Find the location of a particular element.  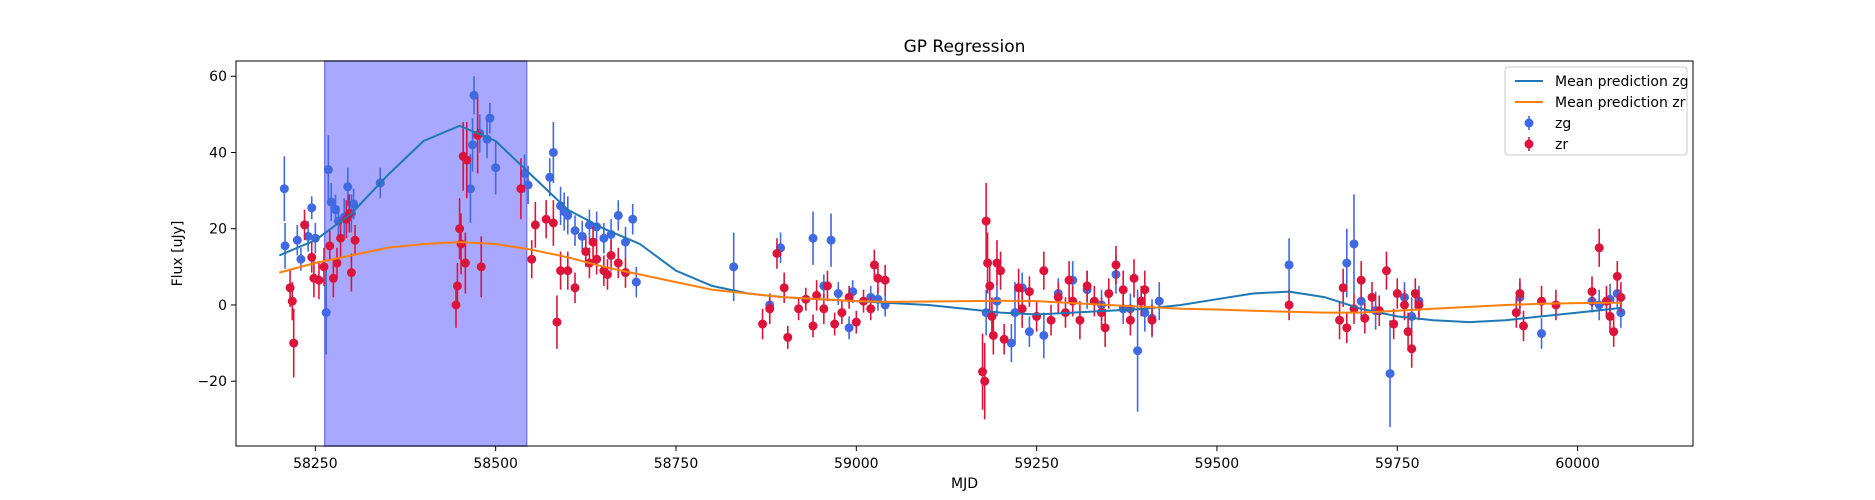

y-tick-label: 0 is located at coordinates (222, 306).